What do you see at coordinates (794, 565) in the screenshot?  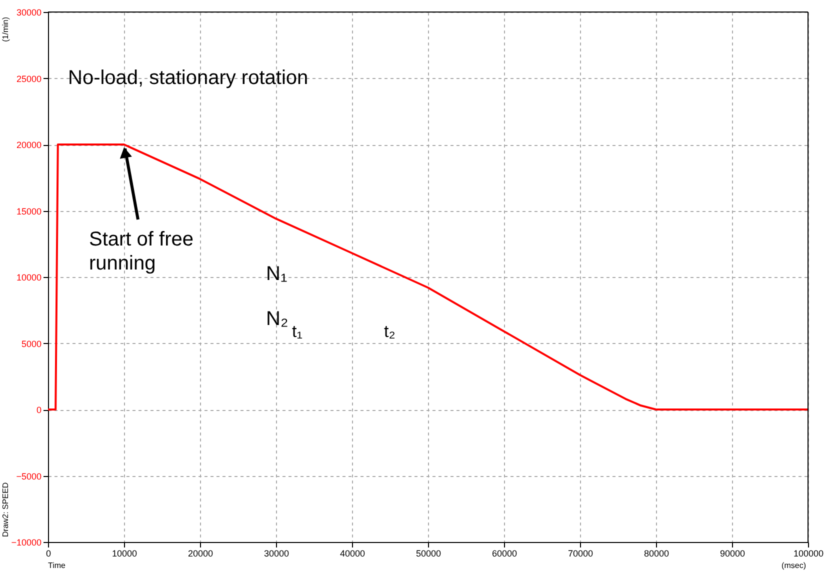 I see `text: (msec)` at bounding box center [794, 565].